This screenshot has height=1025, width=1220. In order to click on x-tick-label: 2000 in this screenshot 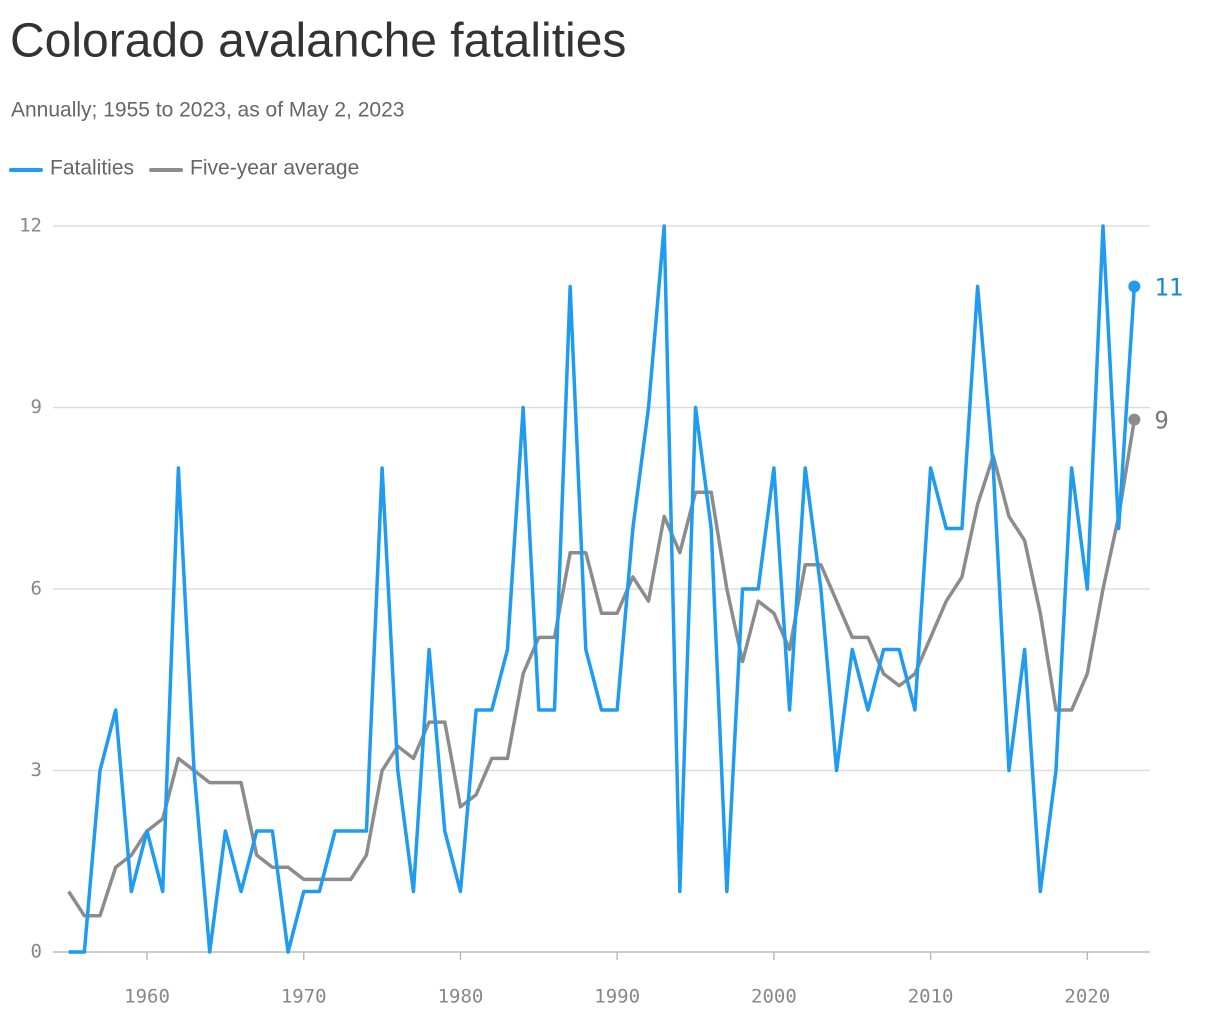, I will do `click(774, 997)`.